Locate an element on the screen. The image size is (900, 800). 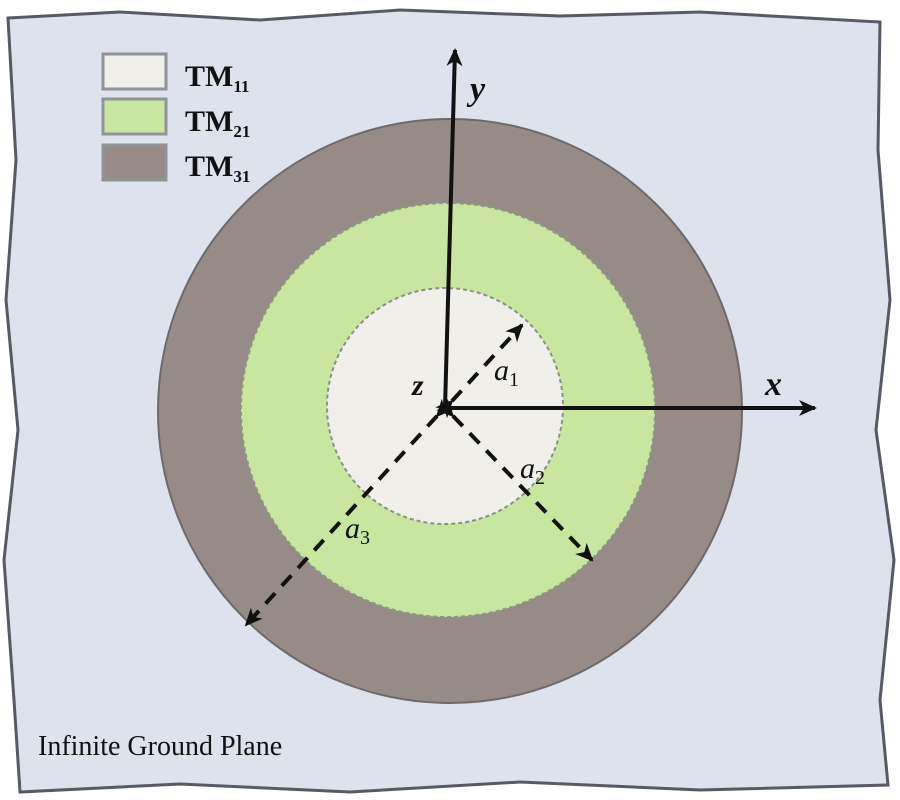
legend-swatch-tm31 is located at coordinates (134, 162).